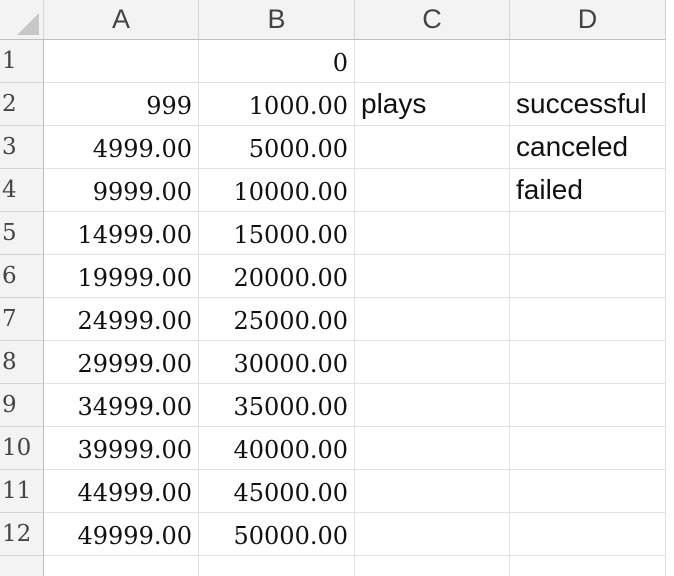  Describe the element at coordinates (588, 147) in the screenshot. I see `cell-d3: canceled` at that location.